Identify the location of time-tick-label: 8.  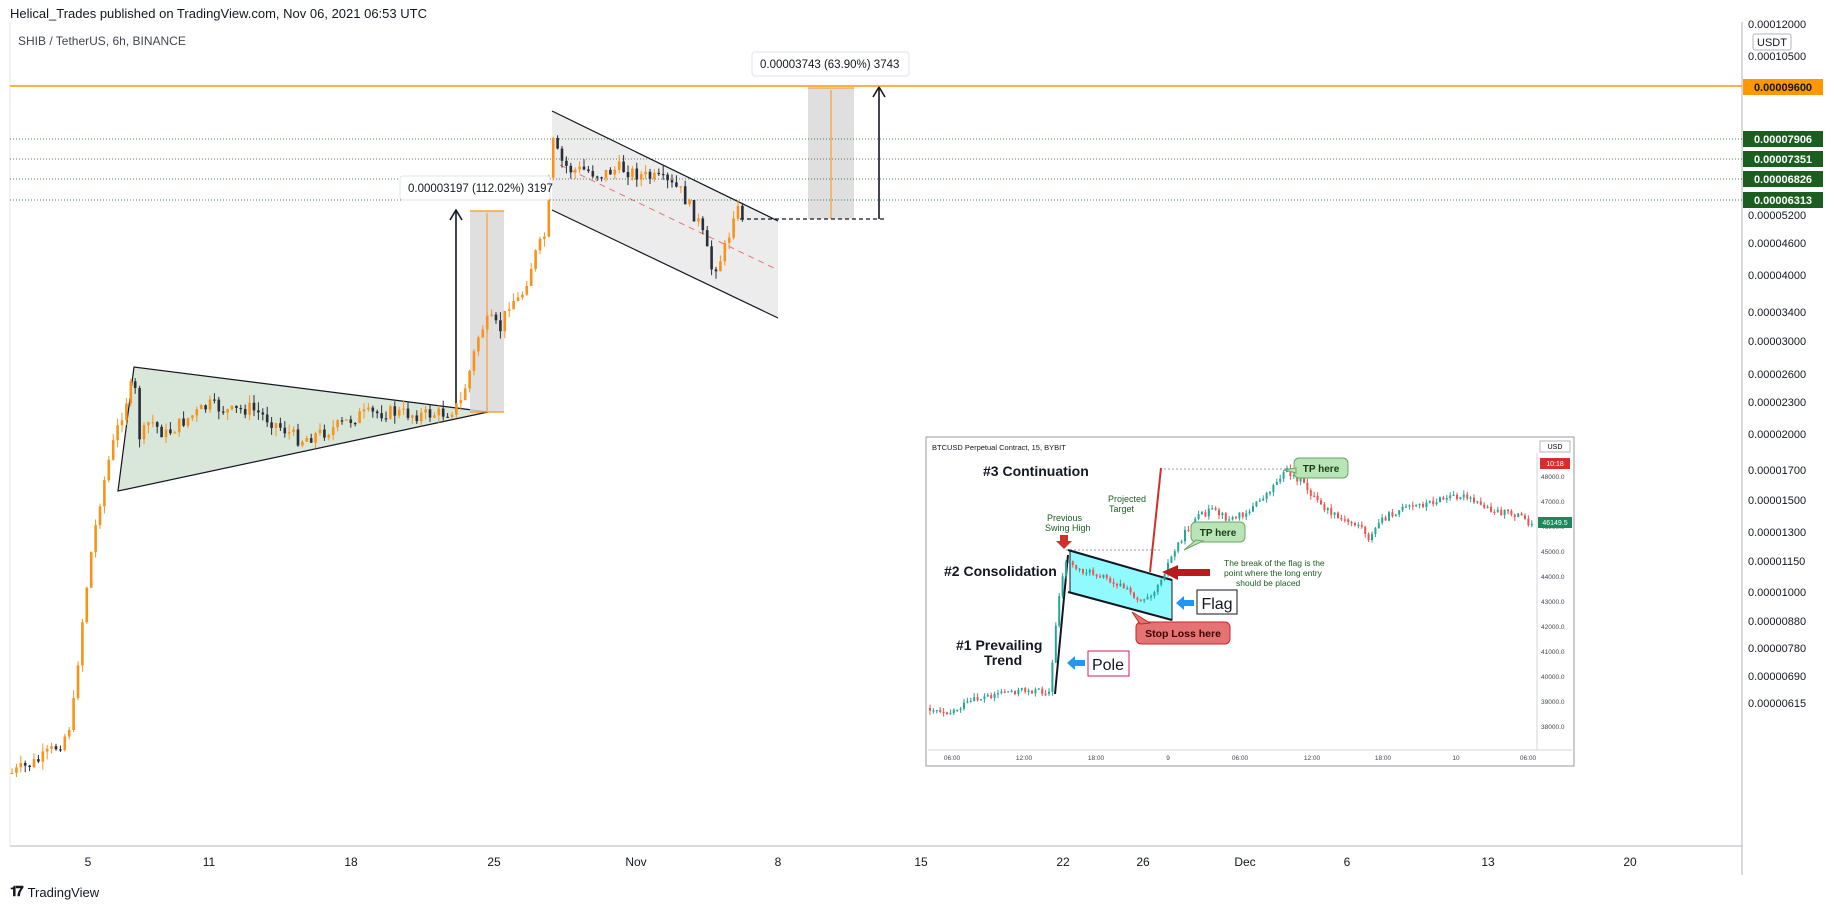
(778, 862).